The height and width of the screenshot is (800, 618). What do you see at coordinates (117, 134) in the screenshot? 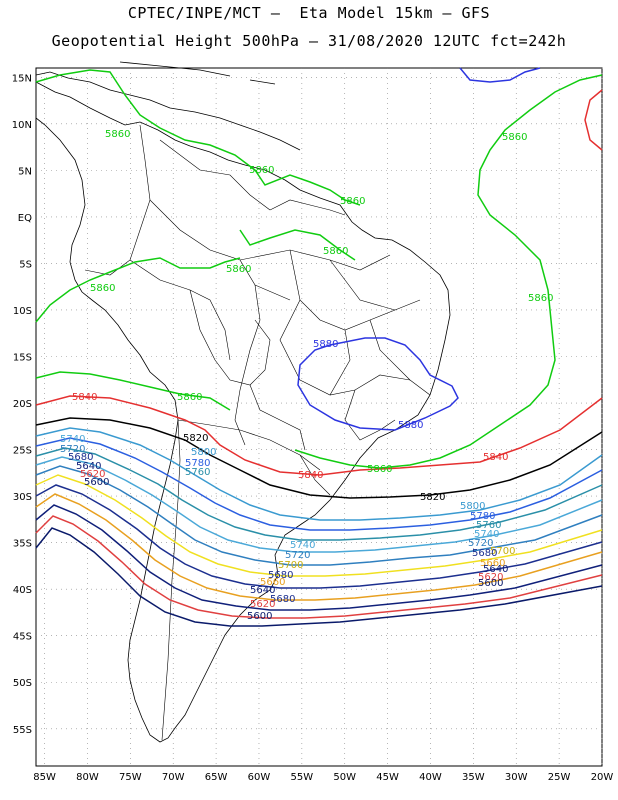
I see `label-5860-a: 5860` at bounding box center [117, 134].